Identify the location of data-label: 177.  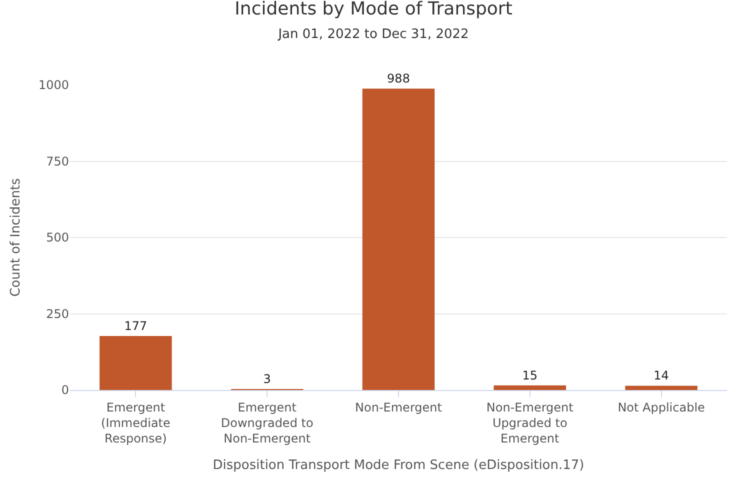
(136, 326).